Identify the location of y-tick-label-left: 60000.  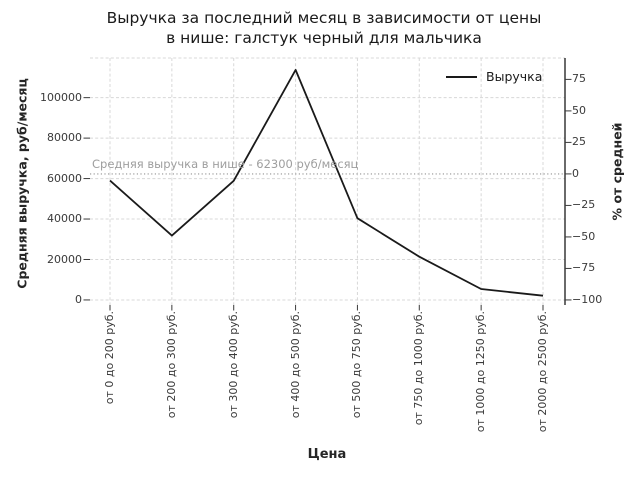
(64, 178).